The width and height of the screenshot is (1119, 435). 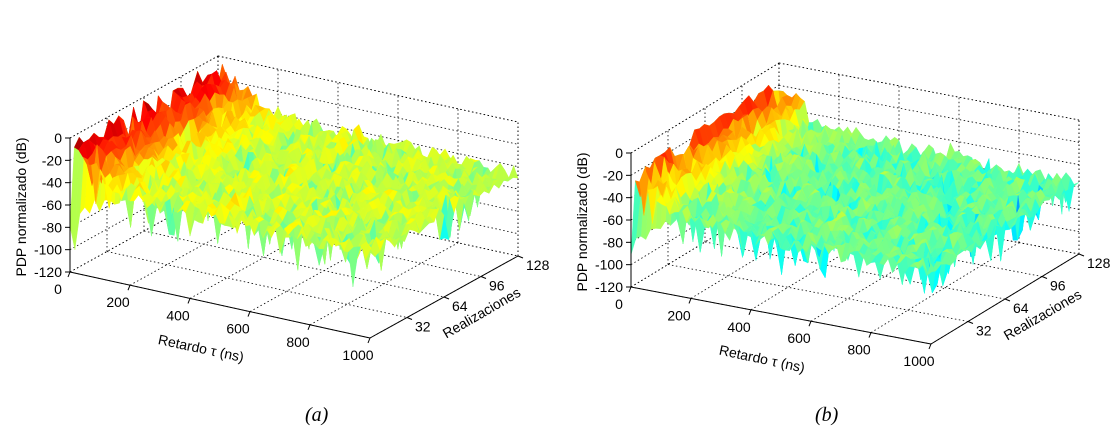 What do you see at coordinates (317, 415) in the screenshot?
I see `panel-label-a: (a)` at bounding box center [317, 415].